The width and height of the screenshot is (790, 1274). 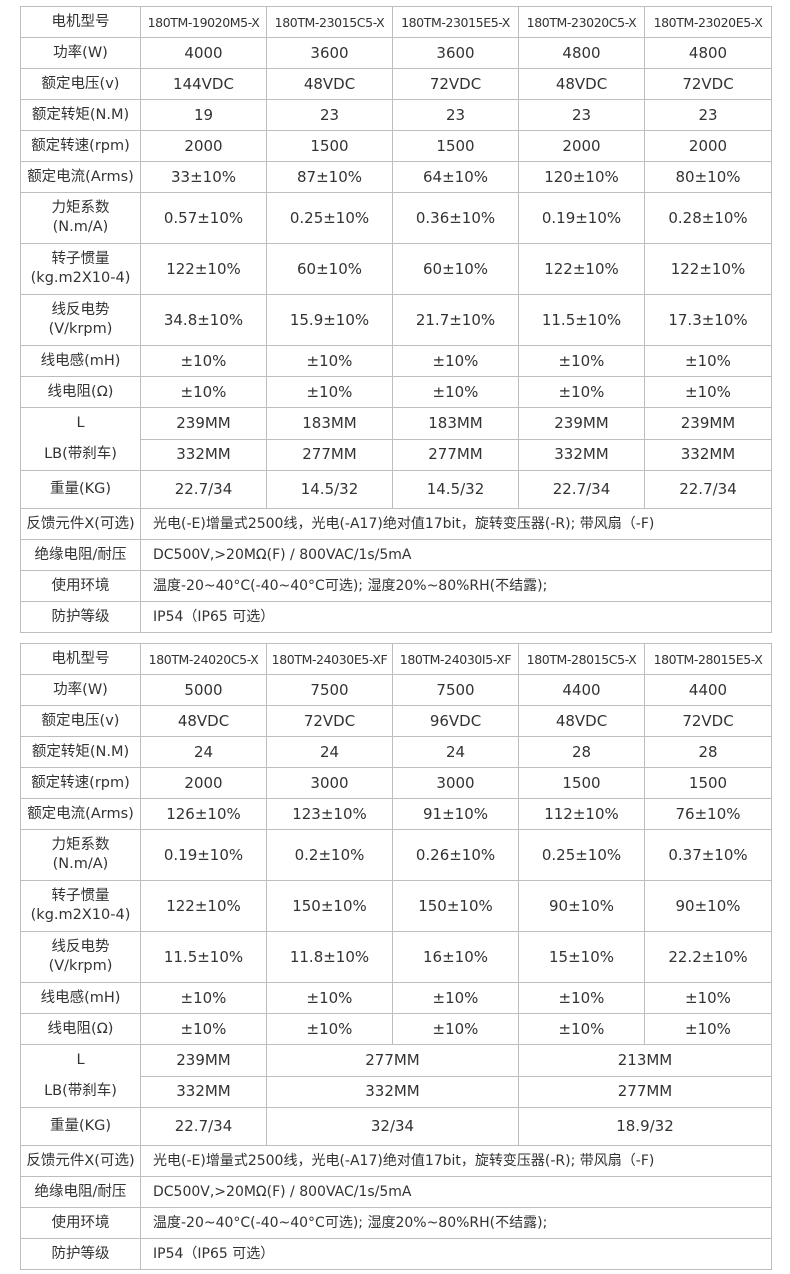 I want to click on cell-value: 90±10%, so click(x=708, y=906).